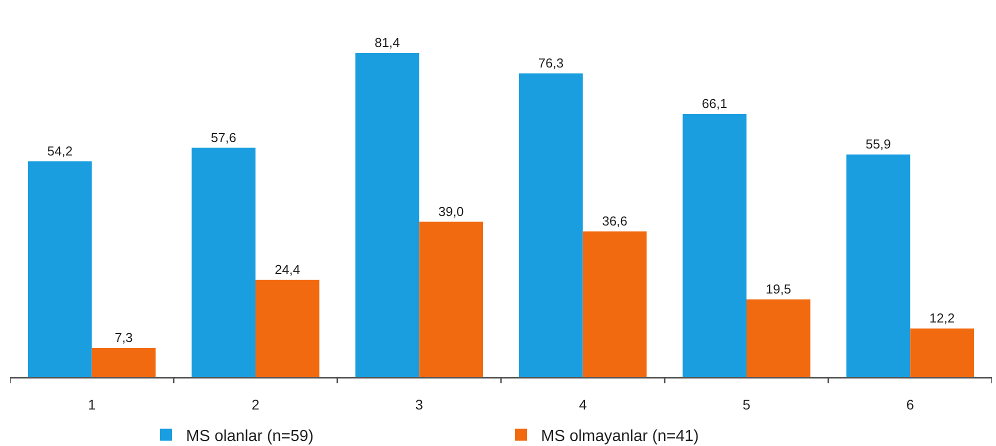 The image size is (996, 446). What do you see at coordinates (878, 144) in the screenshot?
I see `data-label: 55,9` at bounding box center [878, 144].